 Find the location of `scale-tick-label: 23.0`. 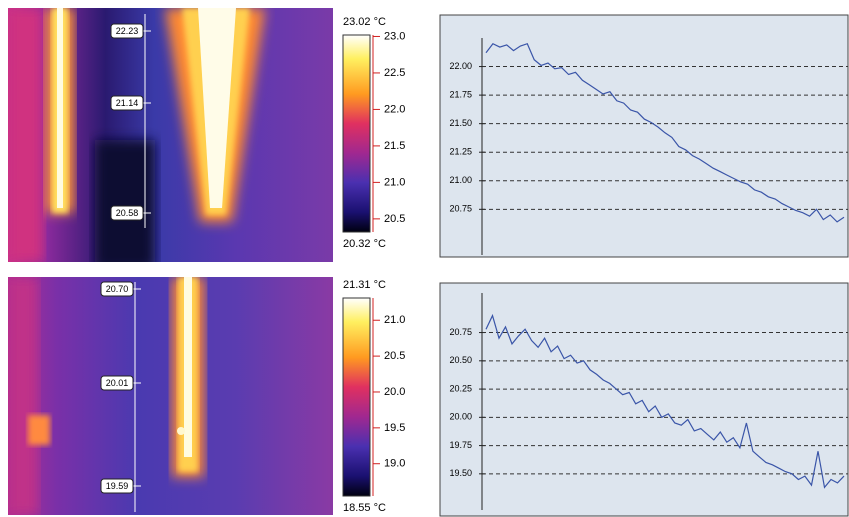

scale-tick-label: 23.0 is located at coordinates (394, 36).